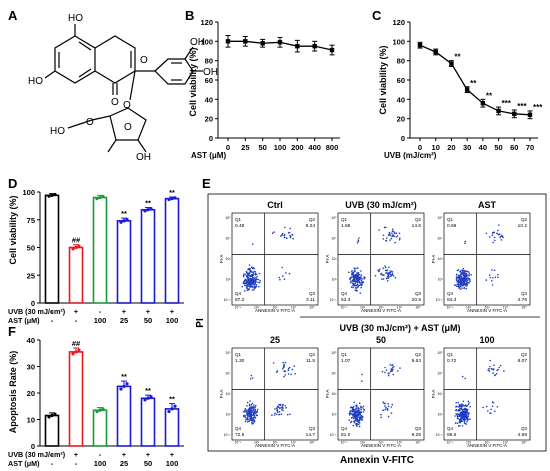 The image size is (550, 471). Describe the element at coordinates (100, 454) in the screenshot. I see `treatment-value: -` at that location.